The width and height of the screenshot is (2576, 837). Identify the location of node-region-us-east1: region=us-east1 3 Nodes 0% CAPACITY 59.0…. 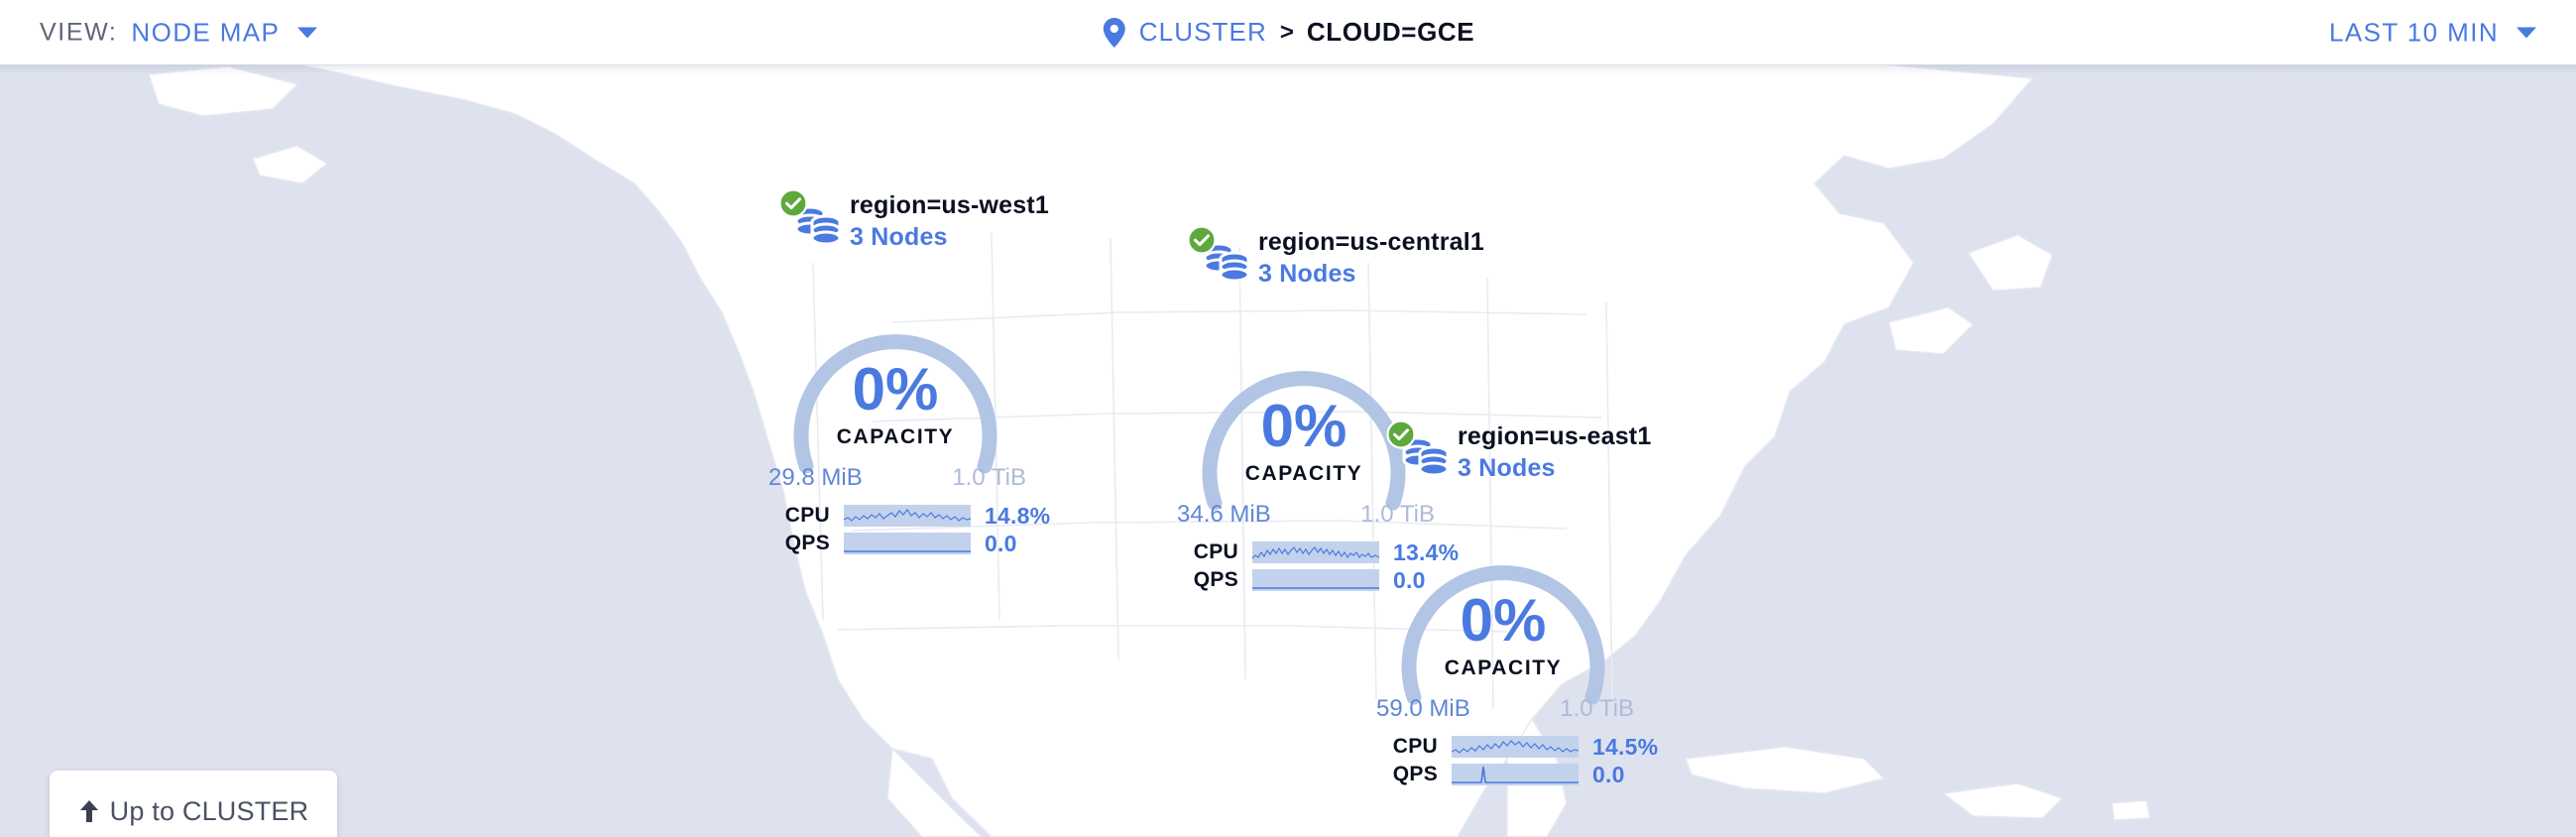
(1589, 627).